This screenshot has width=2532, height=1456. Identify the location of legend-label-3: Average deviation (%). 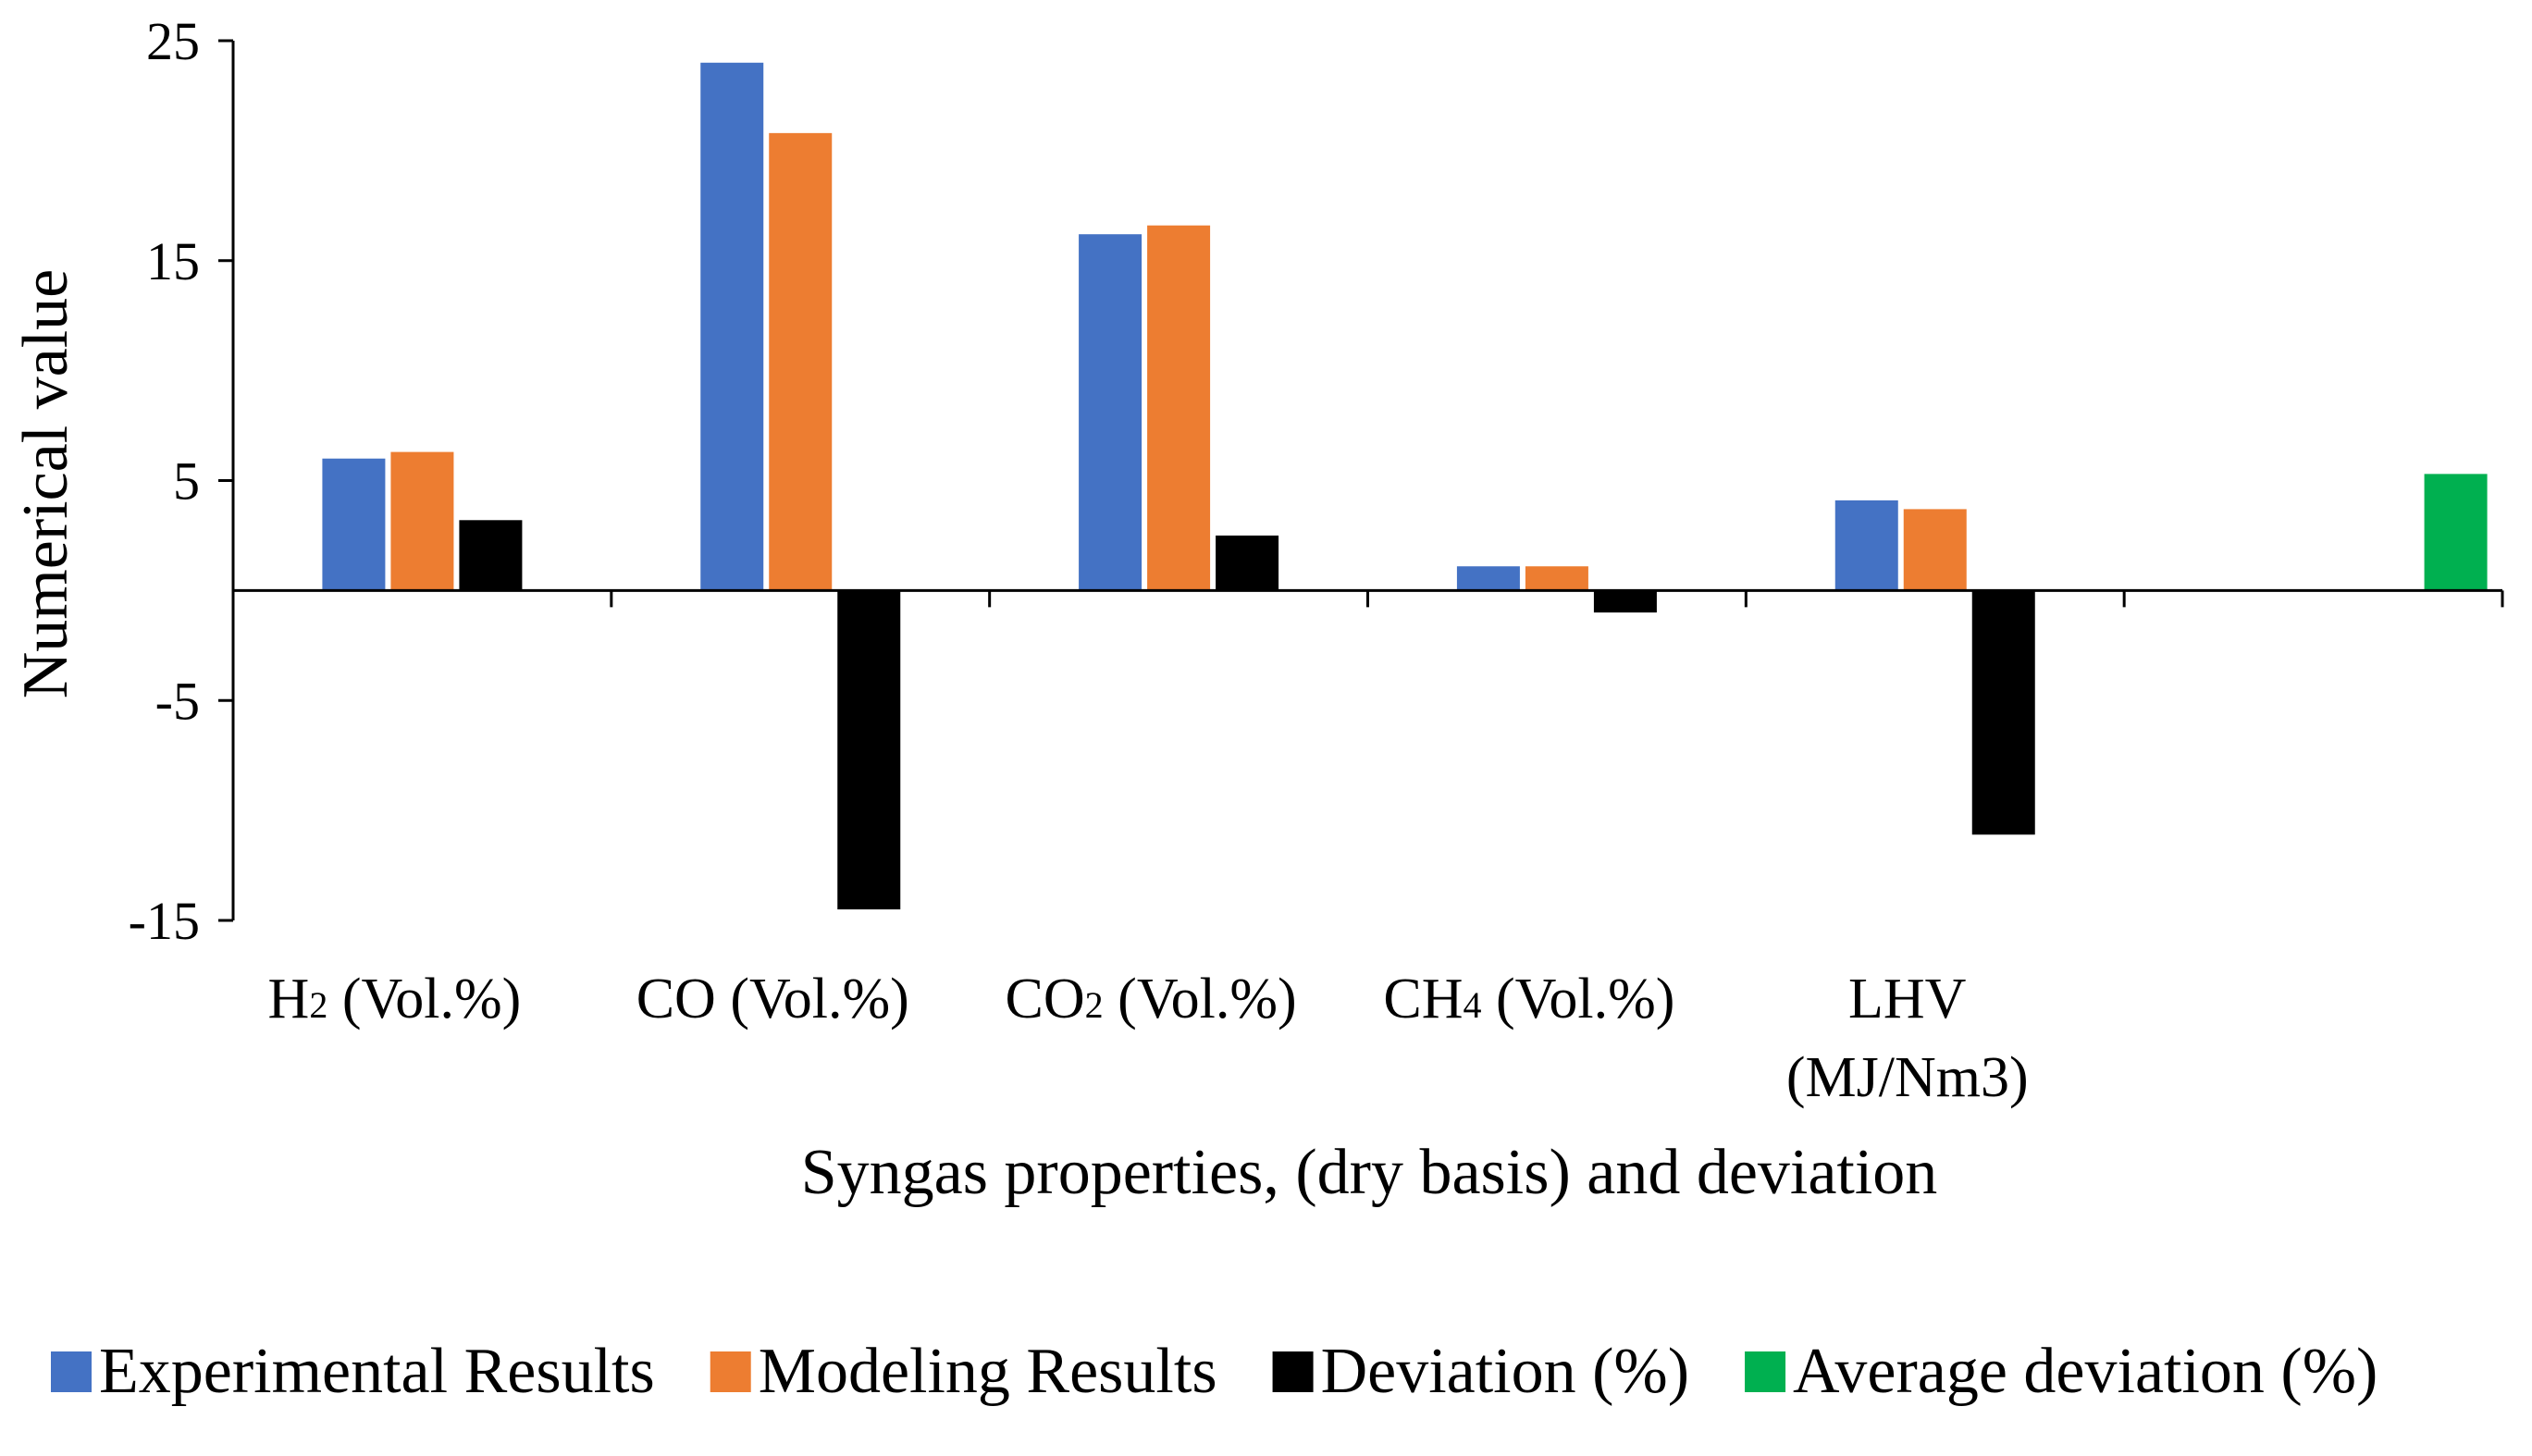
(2086, 1371).